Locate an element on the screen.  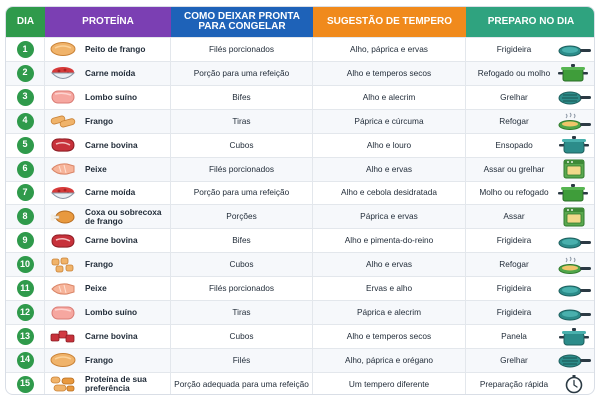
protein-cell: Lombo suíno is located at coordinates (108, 97).